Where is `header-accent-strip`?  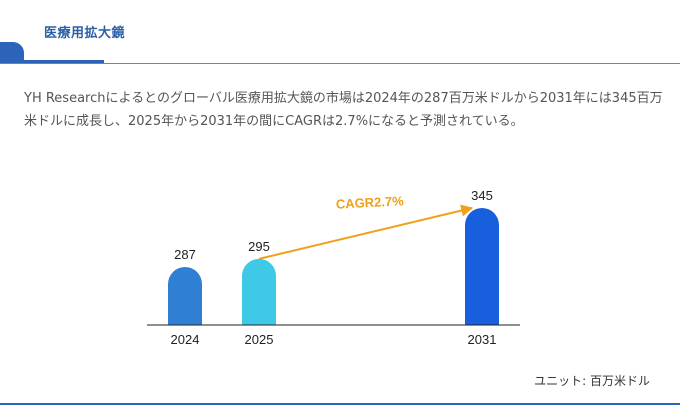
header-accent-strip is located at coordinates (52, 62).